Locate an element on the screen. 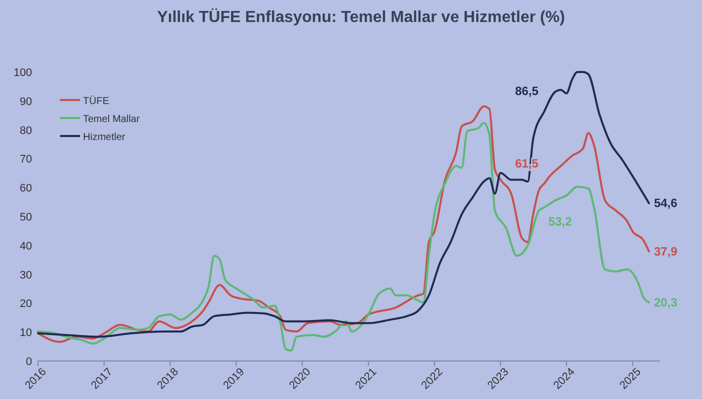 The width and height of the screenshot is (702, 399). y-tick-label: 30 is located at coordinates (26, 275).